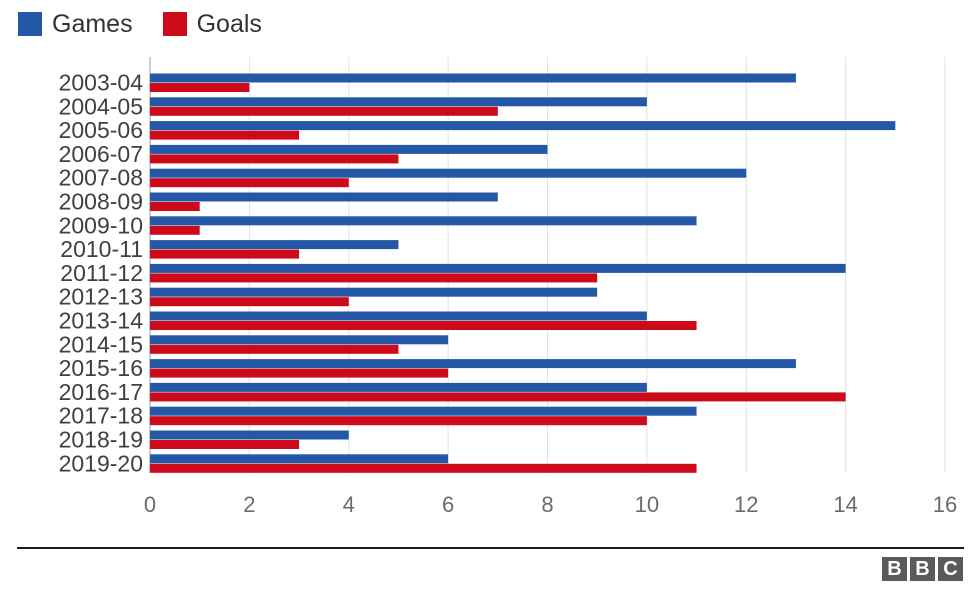  What do you see at coordinates (101, 130) in the screenshot?
I see `category-label: 2005-06` at bounding box center [101, 130].